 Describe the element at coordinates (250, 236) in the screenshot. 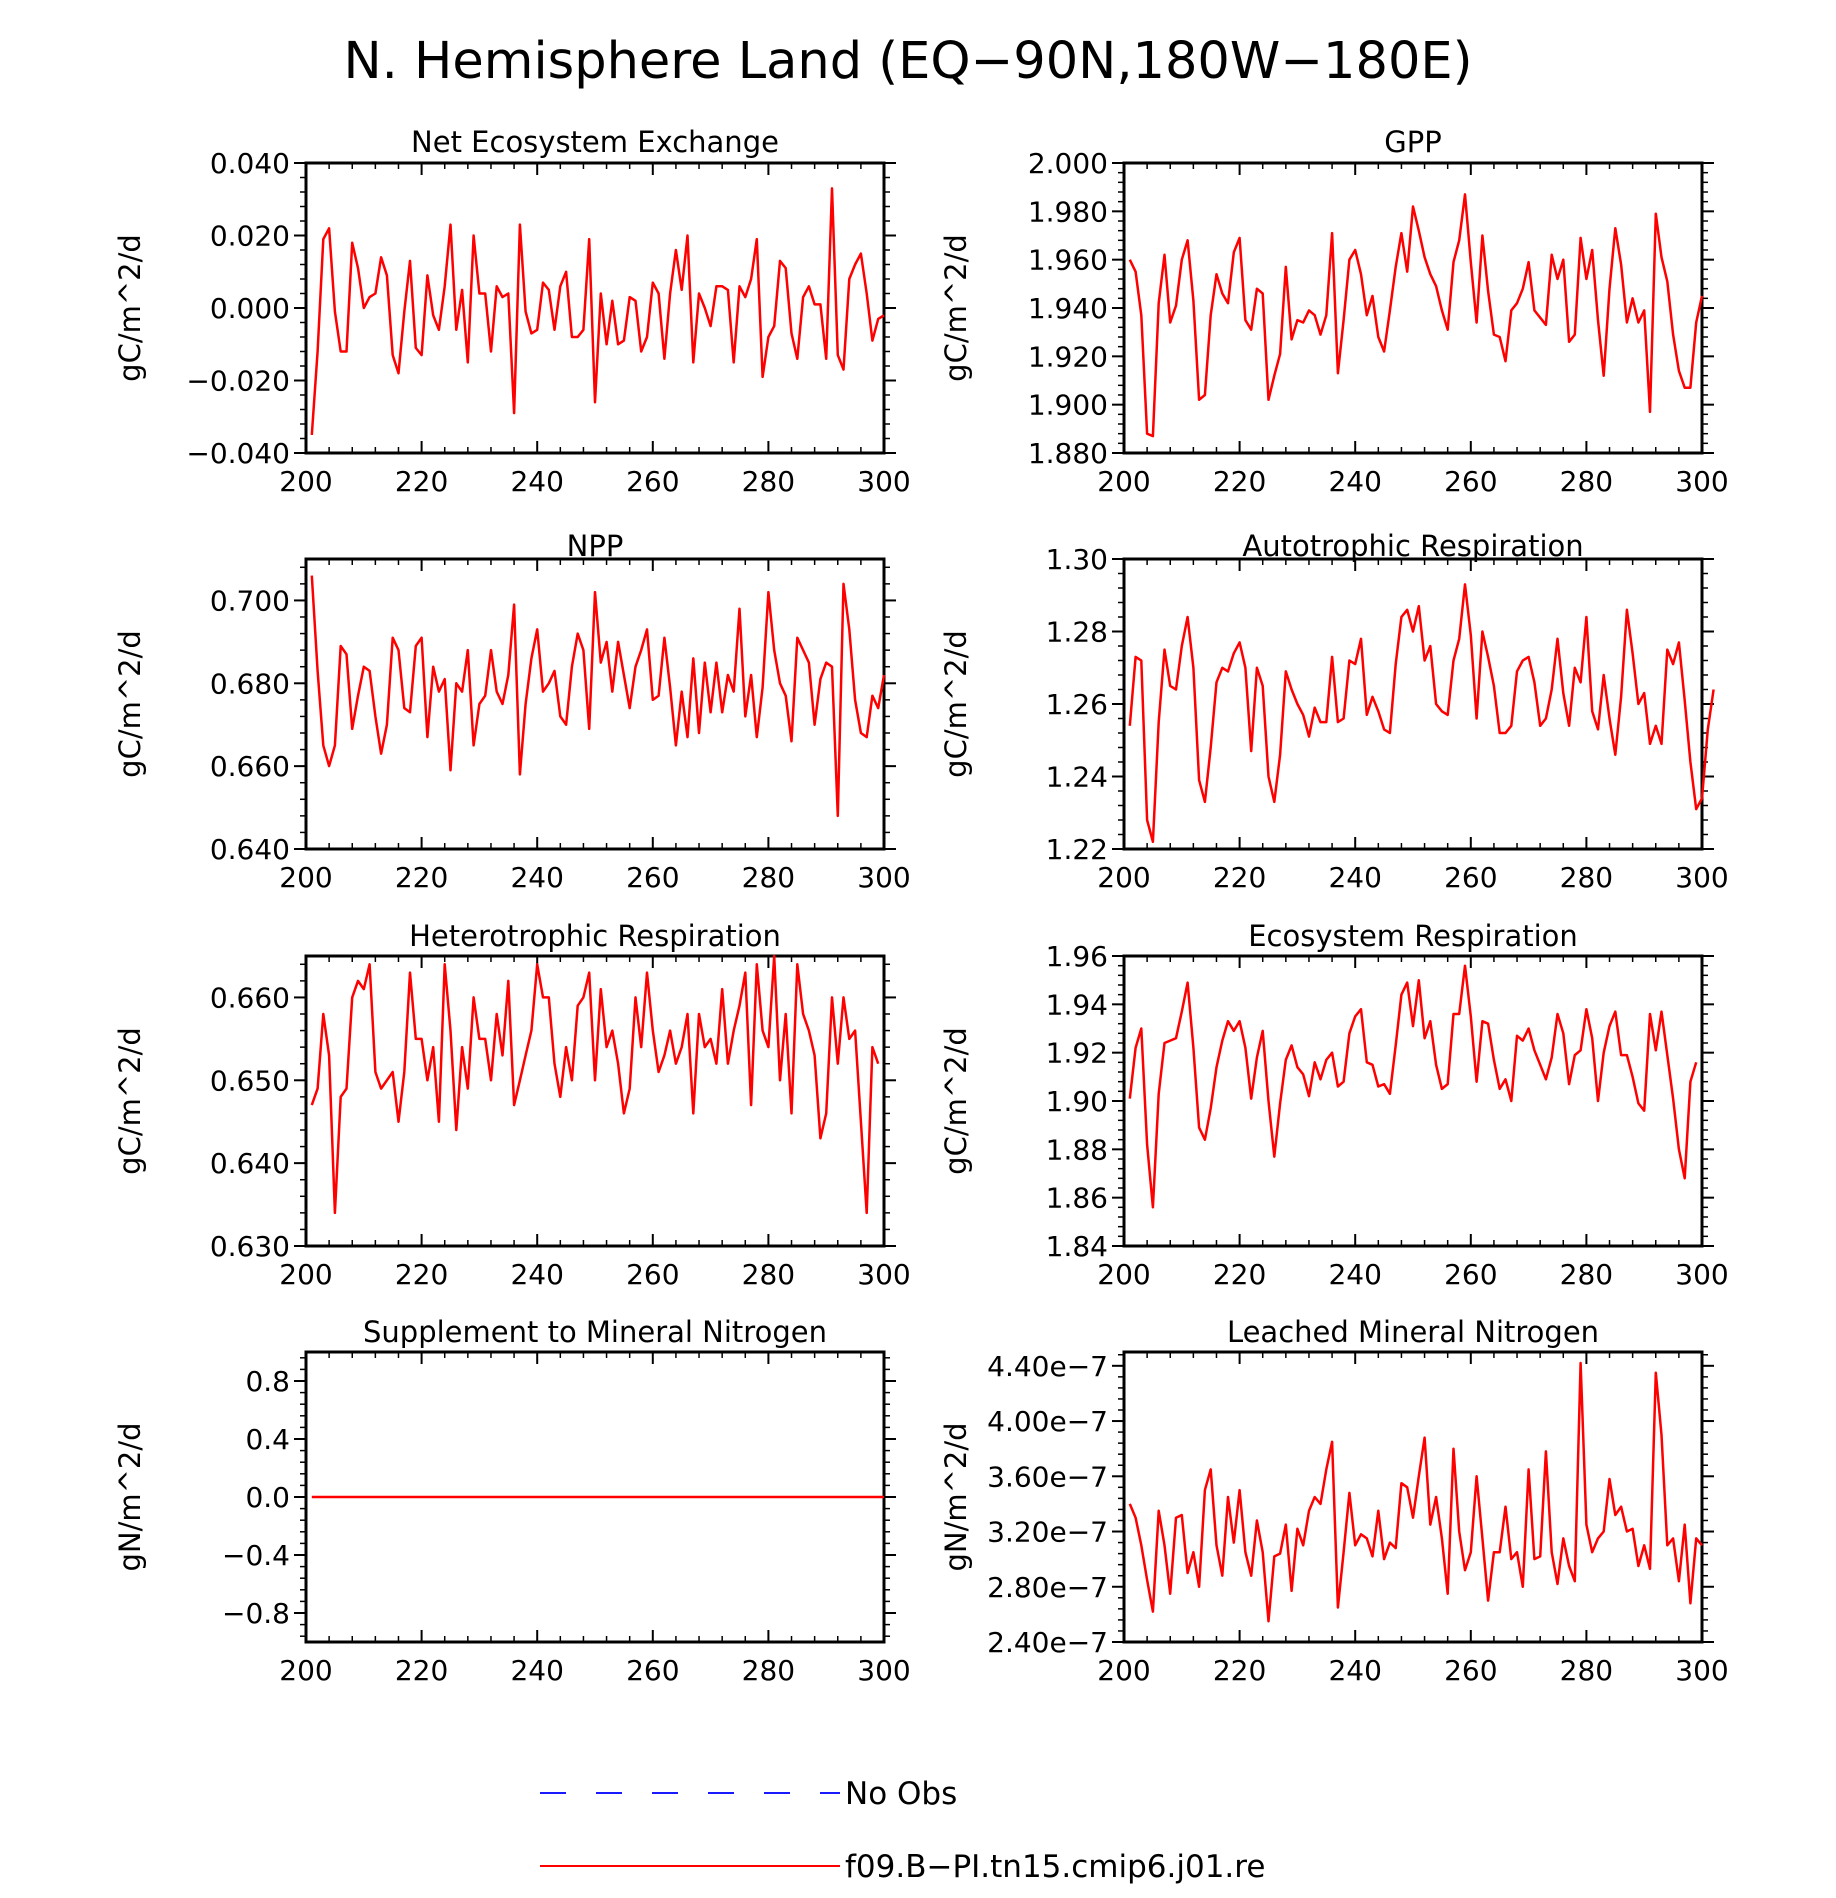

I see `y-tick-label: 0.020` at that location.